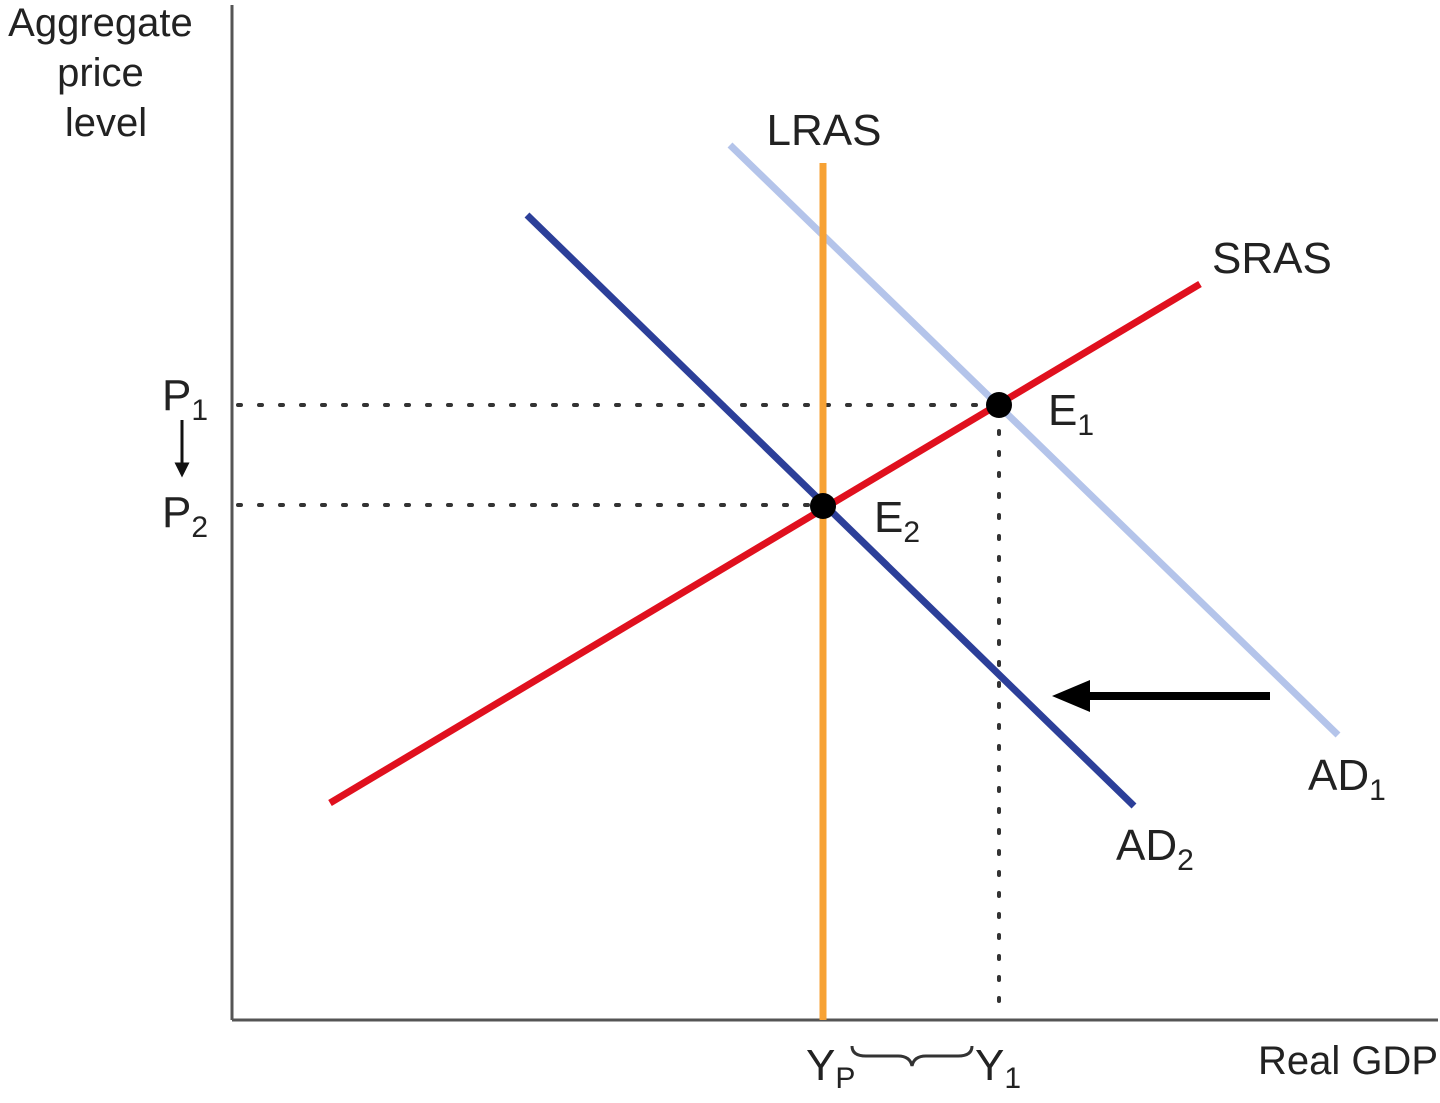 The width and height of the screenshot is (1440, 1103). I want to click on ad1-label: AD1, so click(1347, 779).